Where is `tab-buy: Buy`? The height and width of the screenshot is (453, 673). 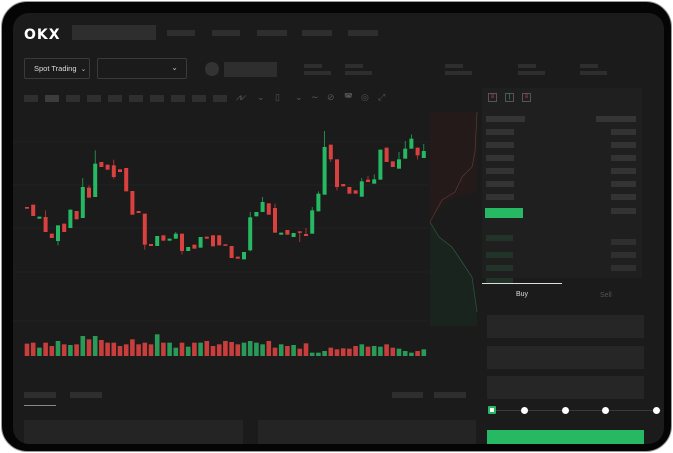
tab-buy: Buy is located at coordinates (522, 294).